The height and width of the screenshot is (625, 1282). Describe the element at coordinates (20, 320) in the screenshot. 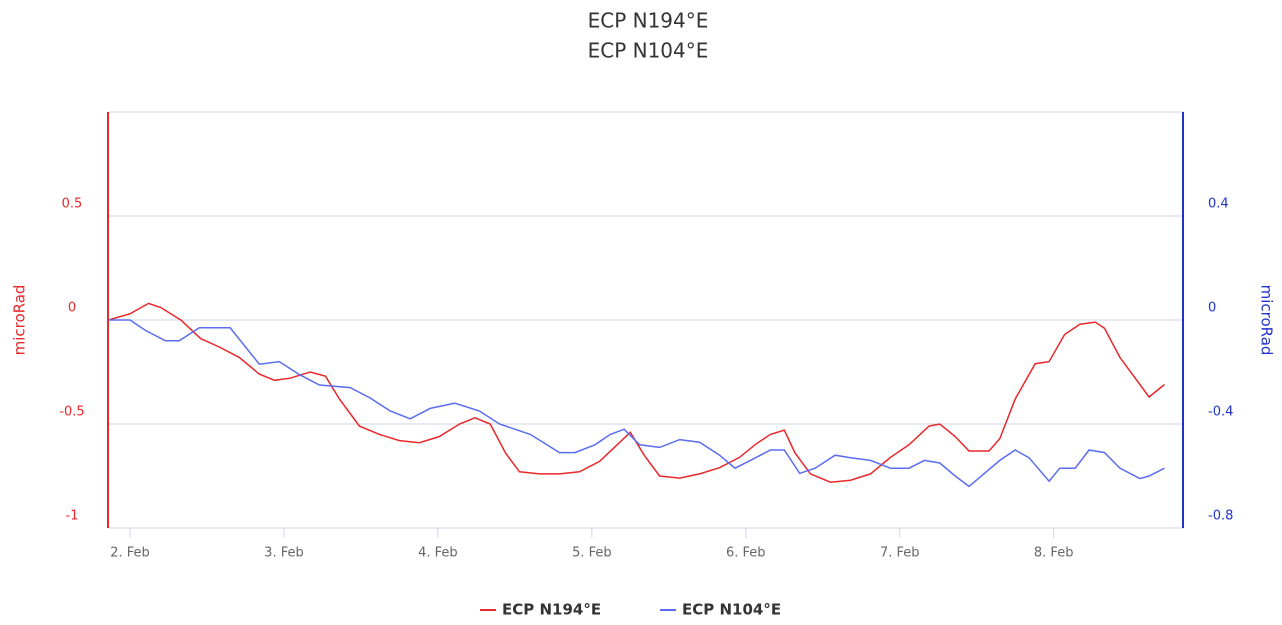

I see `y-axis-title: microRad` at that location.